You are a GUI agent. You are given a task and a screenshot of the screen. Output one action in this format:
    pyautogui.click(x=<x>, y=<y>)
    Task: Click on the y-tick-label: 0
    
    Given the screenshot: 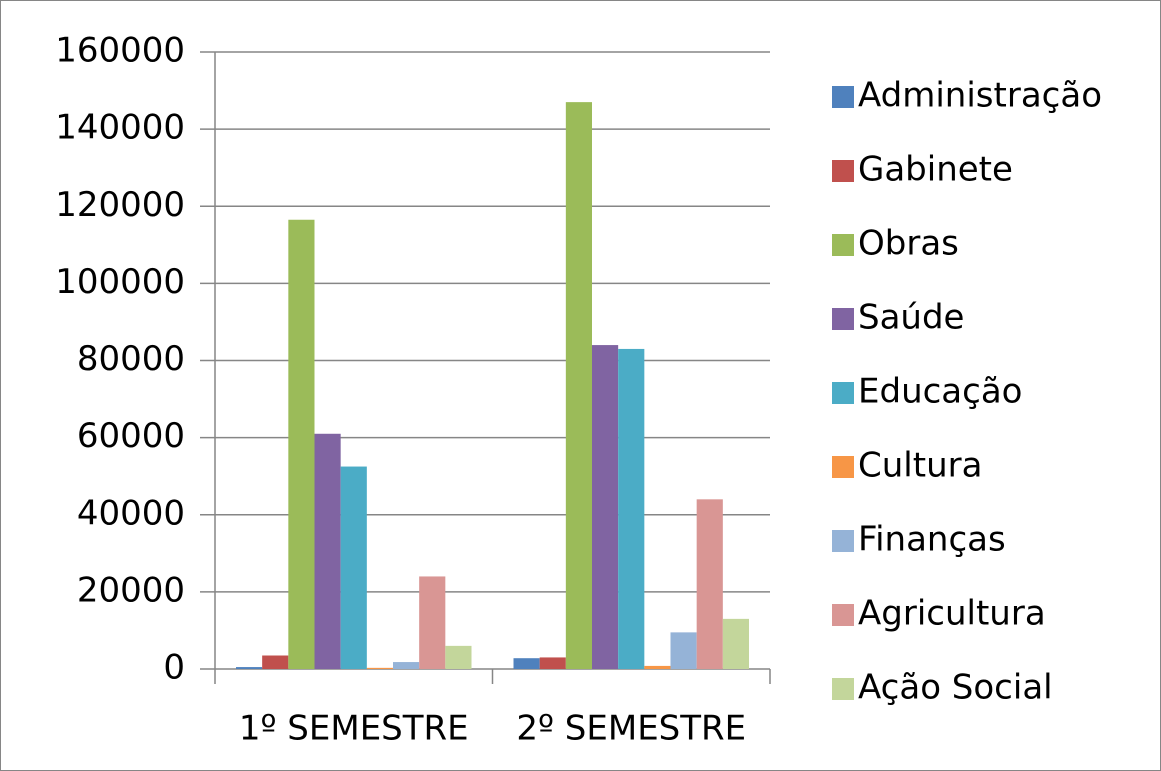 What is the action you would take?
    pyautogui.click(x=174, y=668)
    